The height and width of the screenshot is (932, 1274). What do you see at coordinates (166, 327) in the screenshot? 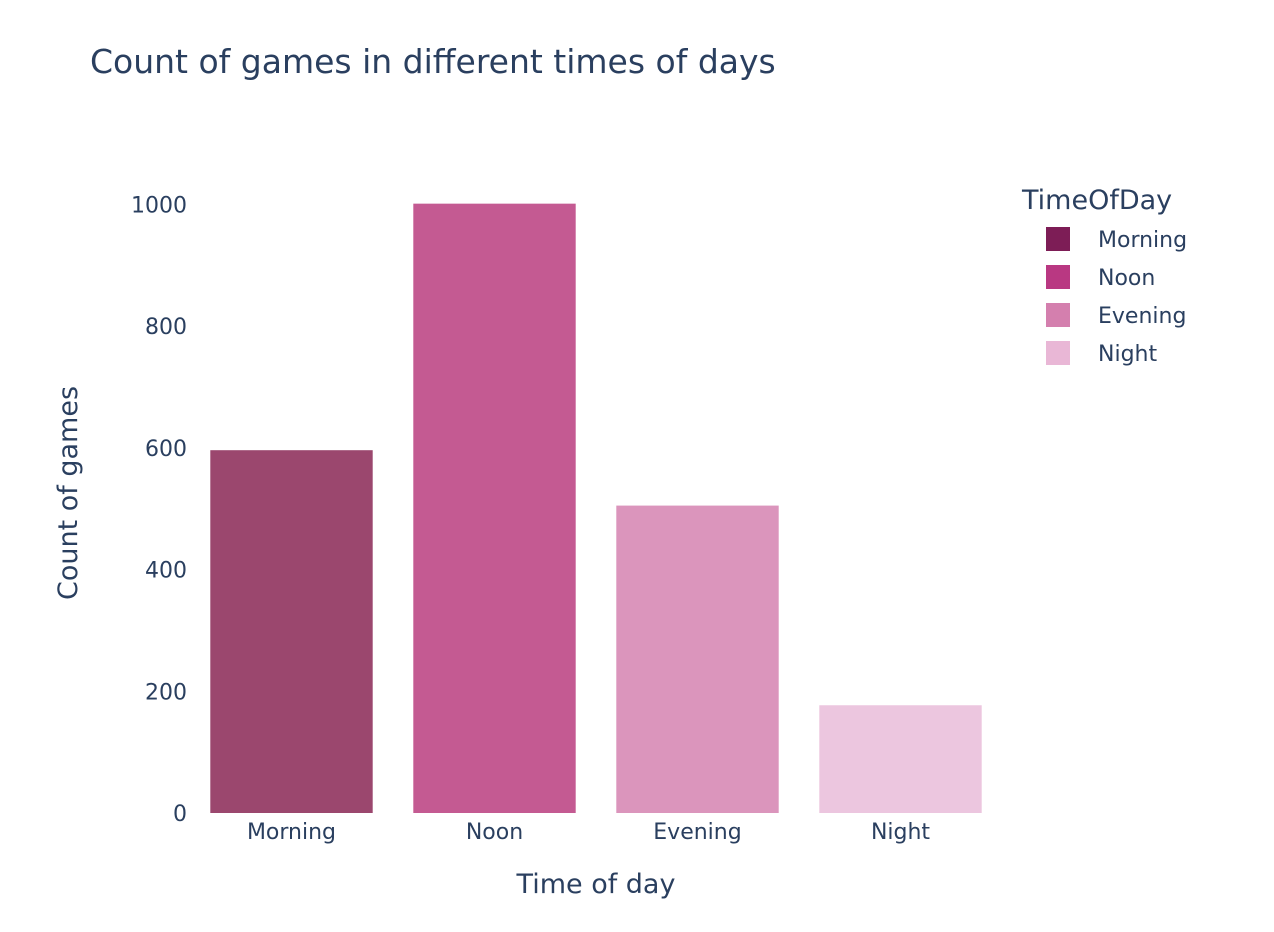
I see `y-tick-label: 800` at bounding box center [166, 327].